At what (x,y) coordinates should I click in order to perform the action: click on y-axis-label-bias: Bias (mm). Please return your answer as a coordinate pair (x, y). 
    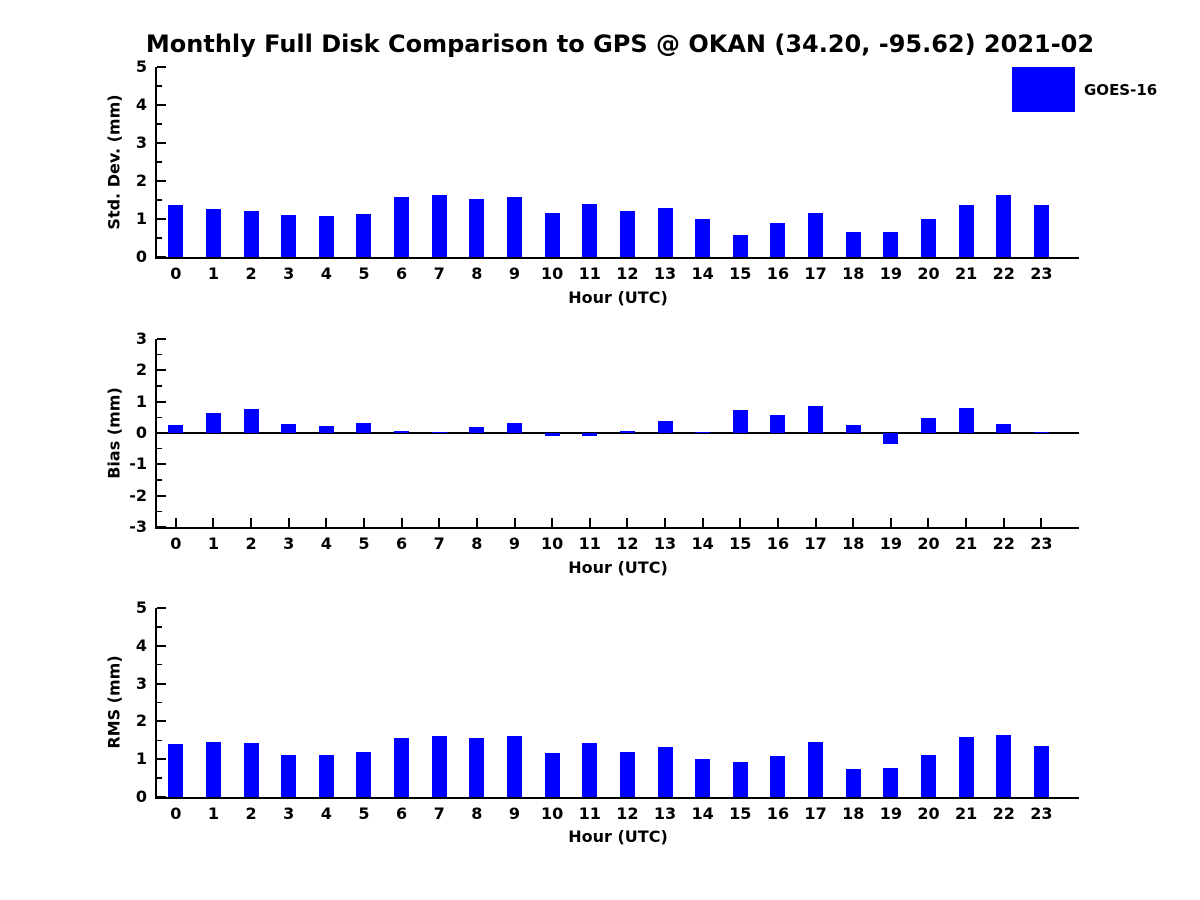
    Looking at the image, I should click on (114, 433).